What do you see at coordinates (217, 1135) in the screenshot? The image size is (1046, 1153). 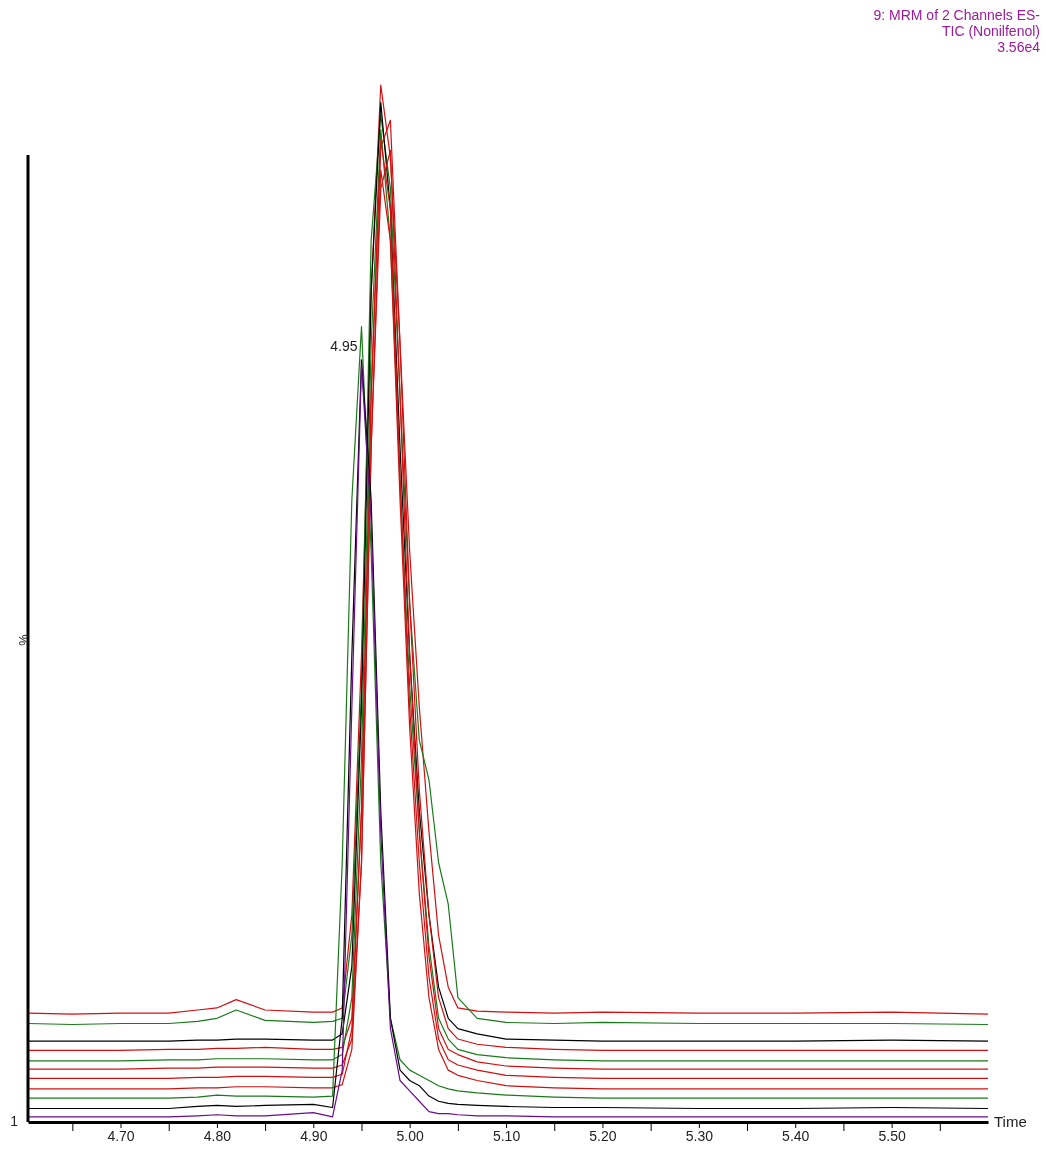 I see `x-tick-label: 4.80` at bounding box center [217, 1135].